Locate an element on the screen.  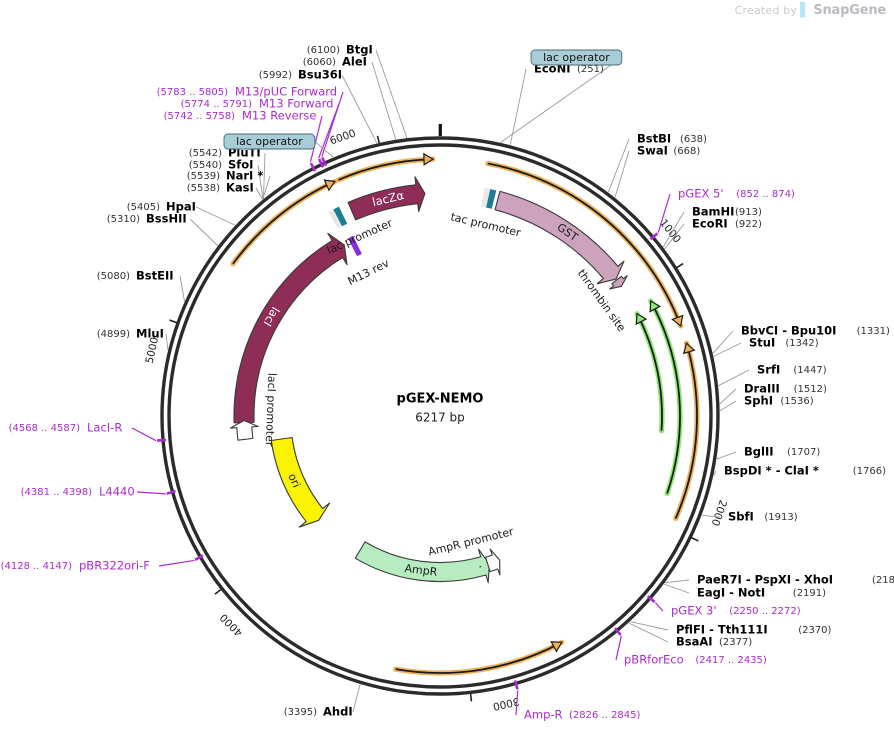
feature-label-M13-rev: M13 rev is located at coordinates (369, 272).